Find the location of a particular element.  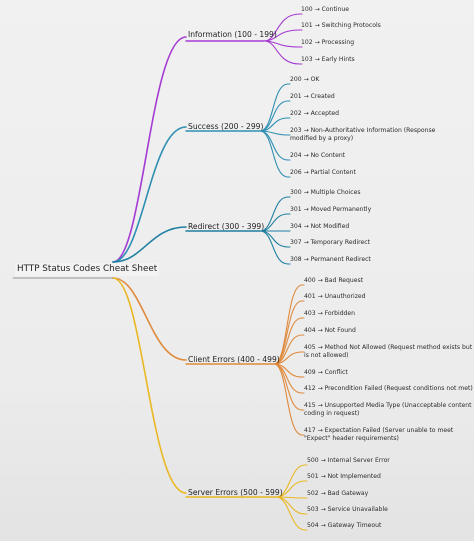

leaf-304: 304 → Not Modified is located at coordinates (320, 226).